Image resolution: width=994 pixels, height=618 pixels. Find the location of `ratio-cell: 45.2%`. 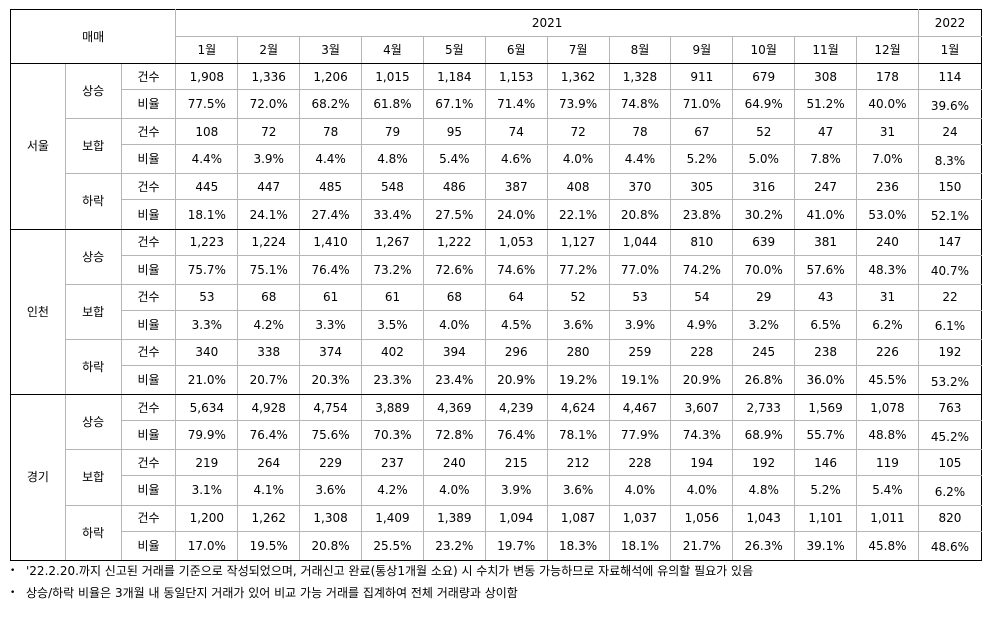

ratio-cell: 45.2% is located at coordinates (950, 435).